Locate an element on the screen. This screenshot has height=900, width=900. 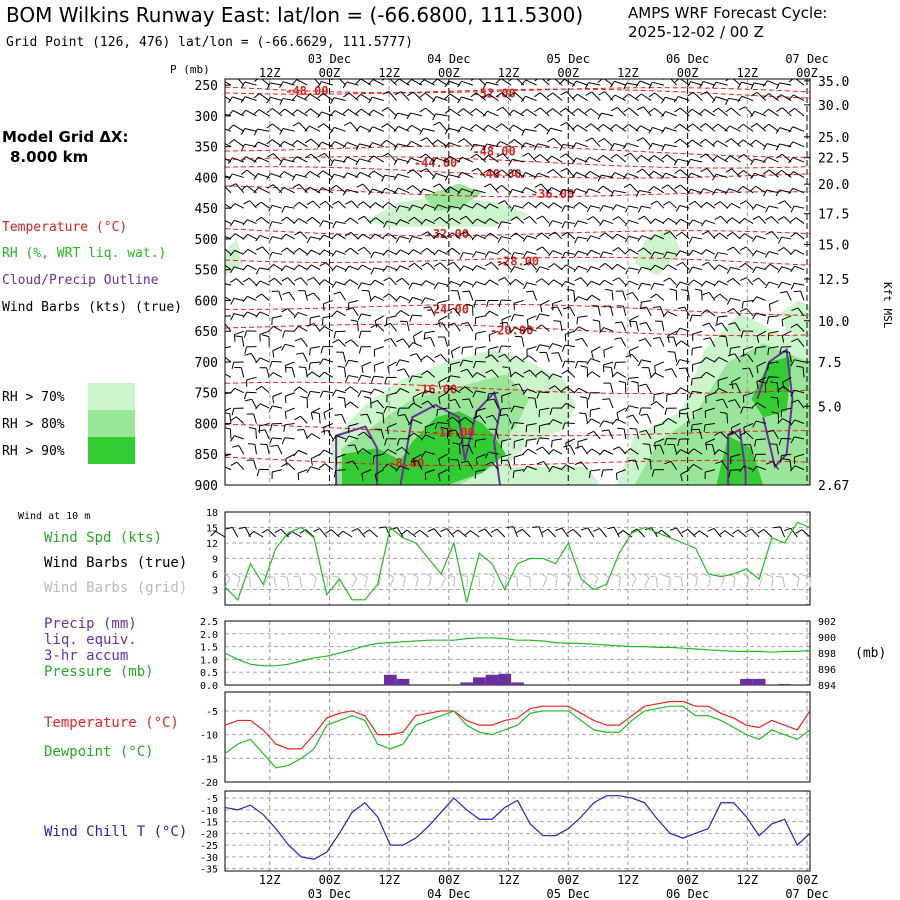
precip-tick: 2.5 is located at coordinates (209, 622).